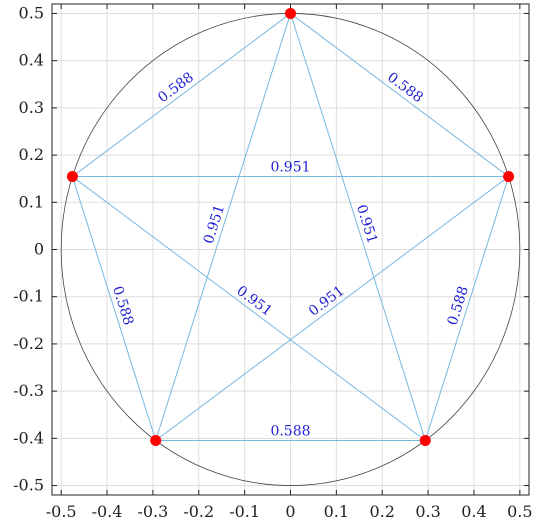  I want to click on x-tick-label: -0.2, so click(198, 511).